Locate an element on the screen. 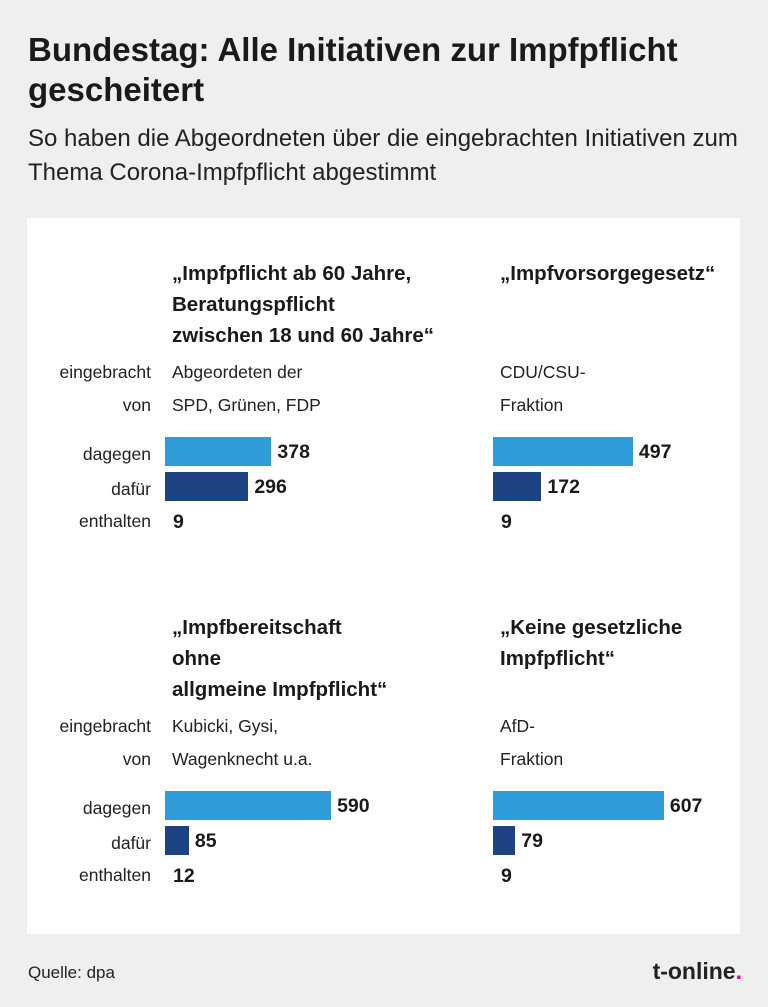 The width and height of the screenshot is (768, 1007). proposal-title: „Keine gesetzliche Impfpflicht“ is located at coordinates (591, 643).